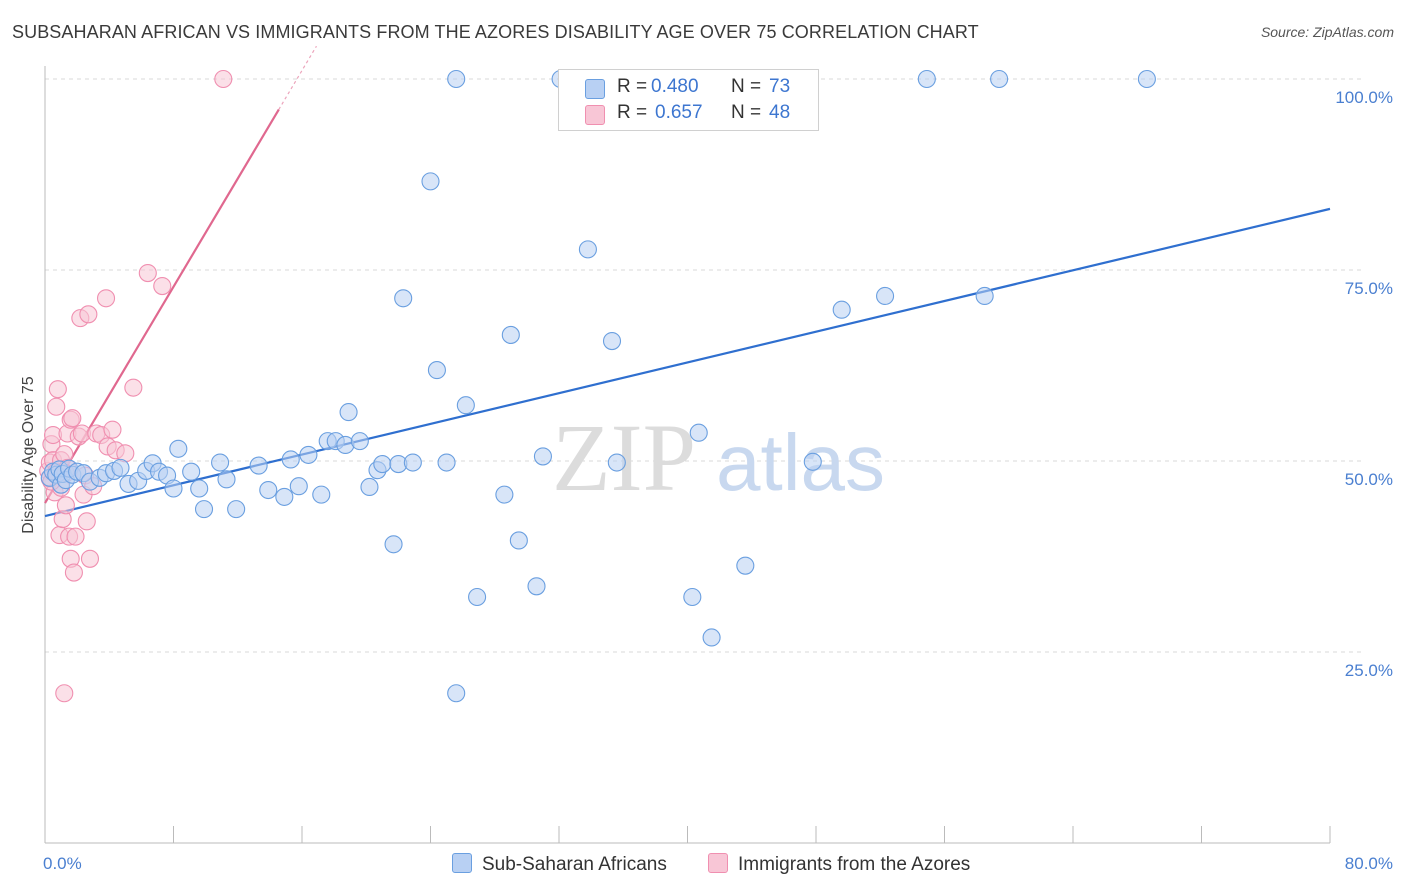 The height and width of the screenshot is (892, 1406). I want to click on legend-n-value: 73, so click(780, 86).